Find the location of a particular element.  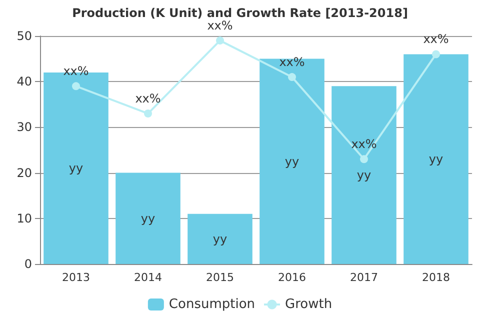

y-tick-label: 10 is located at coordinates (24, 218).